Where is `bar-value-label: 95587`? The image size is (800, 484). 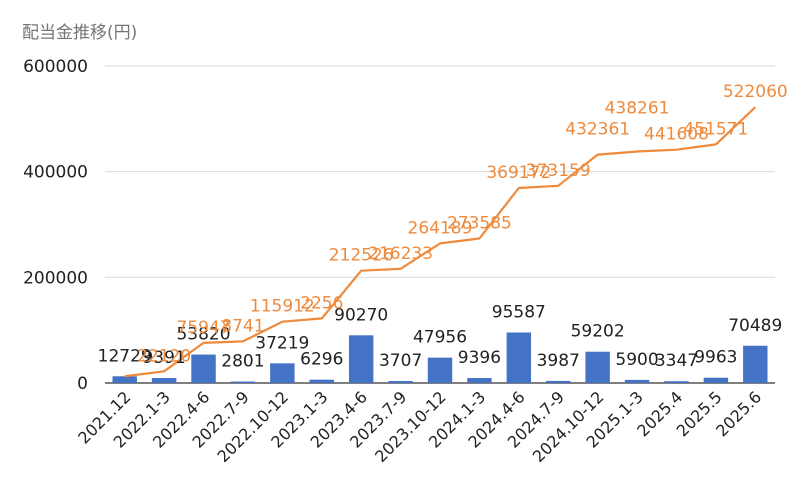 bar-value-label: 95587 is located at coordinates (519, 312).